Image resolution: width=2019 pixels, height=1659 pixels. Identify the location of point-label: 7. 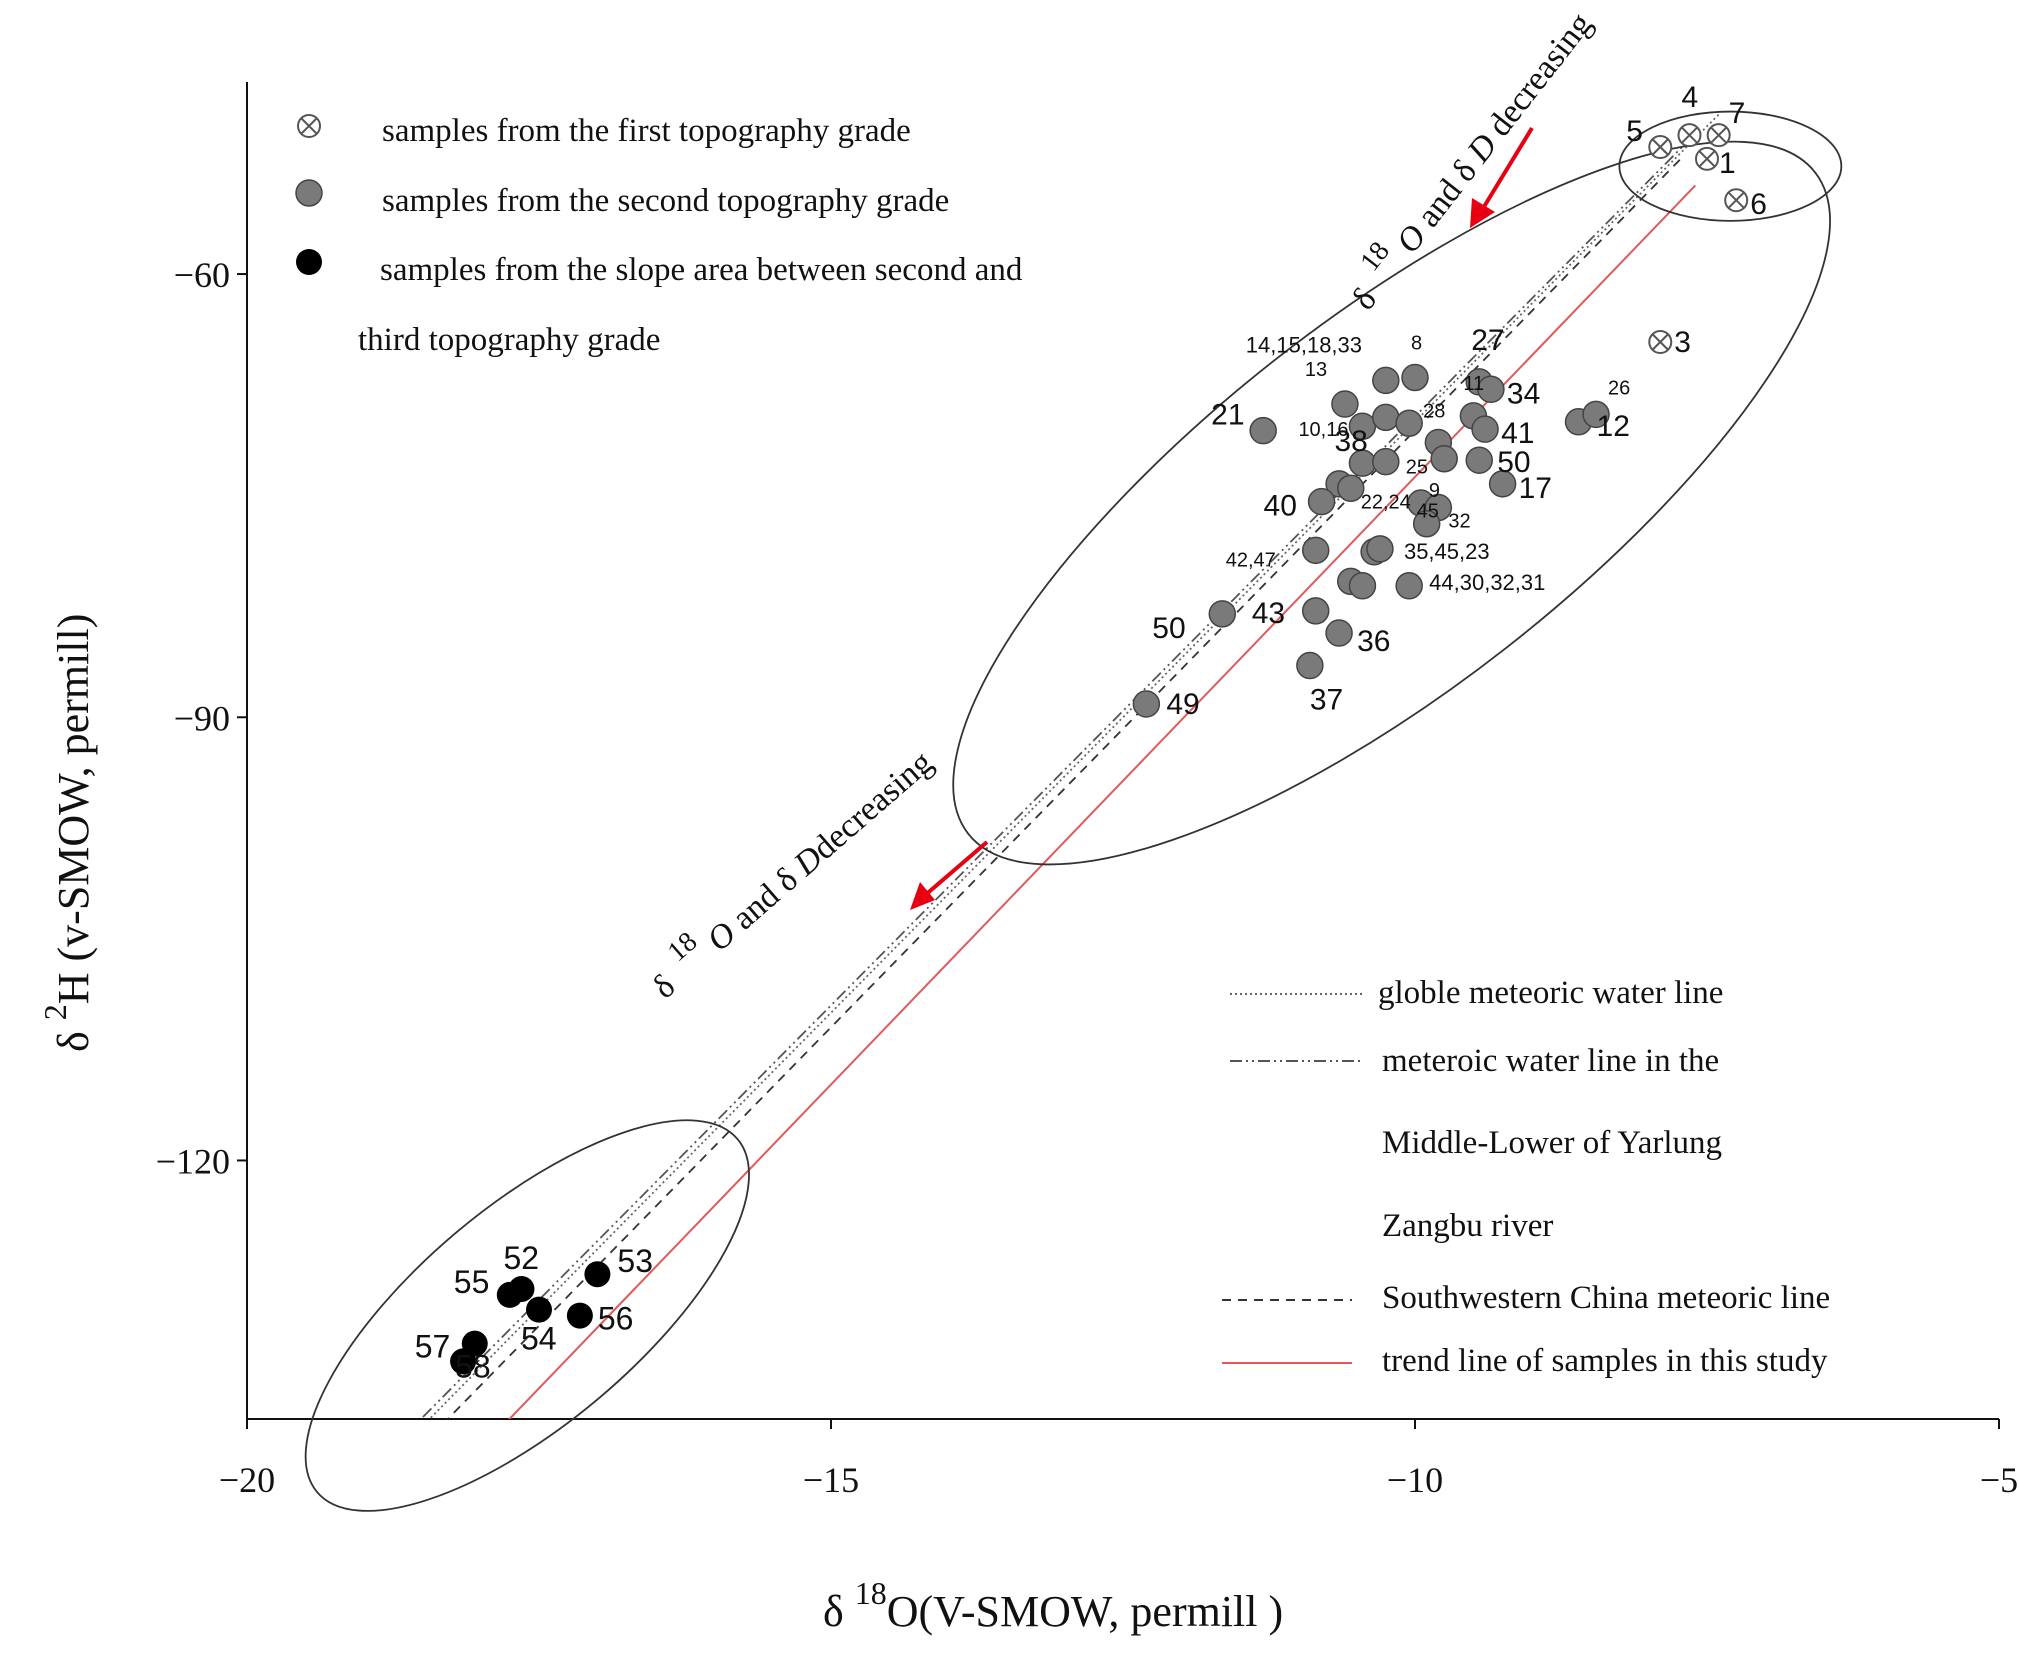
(1737, 113).